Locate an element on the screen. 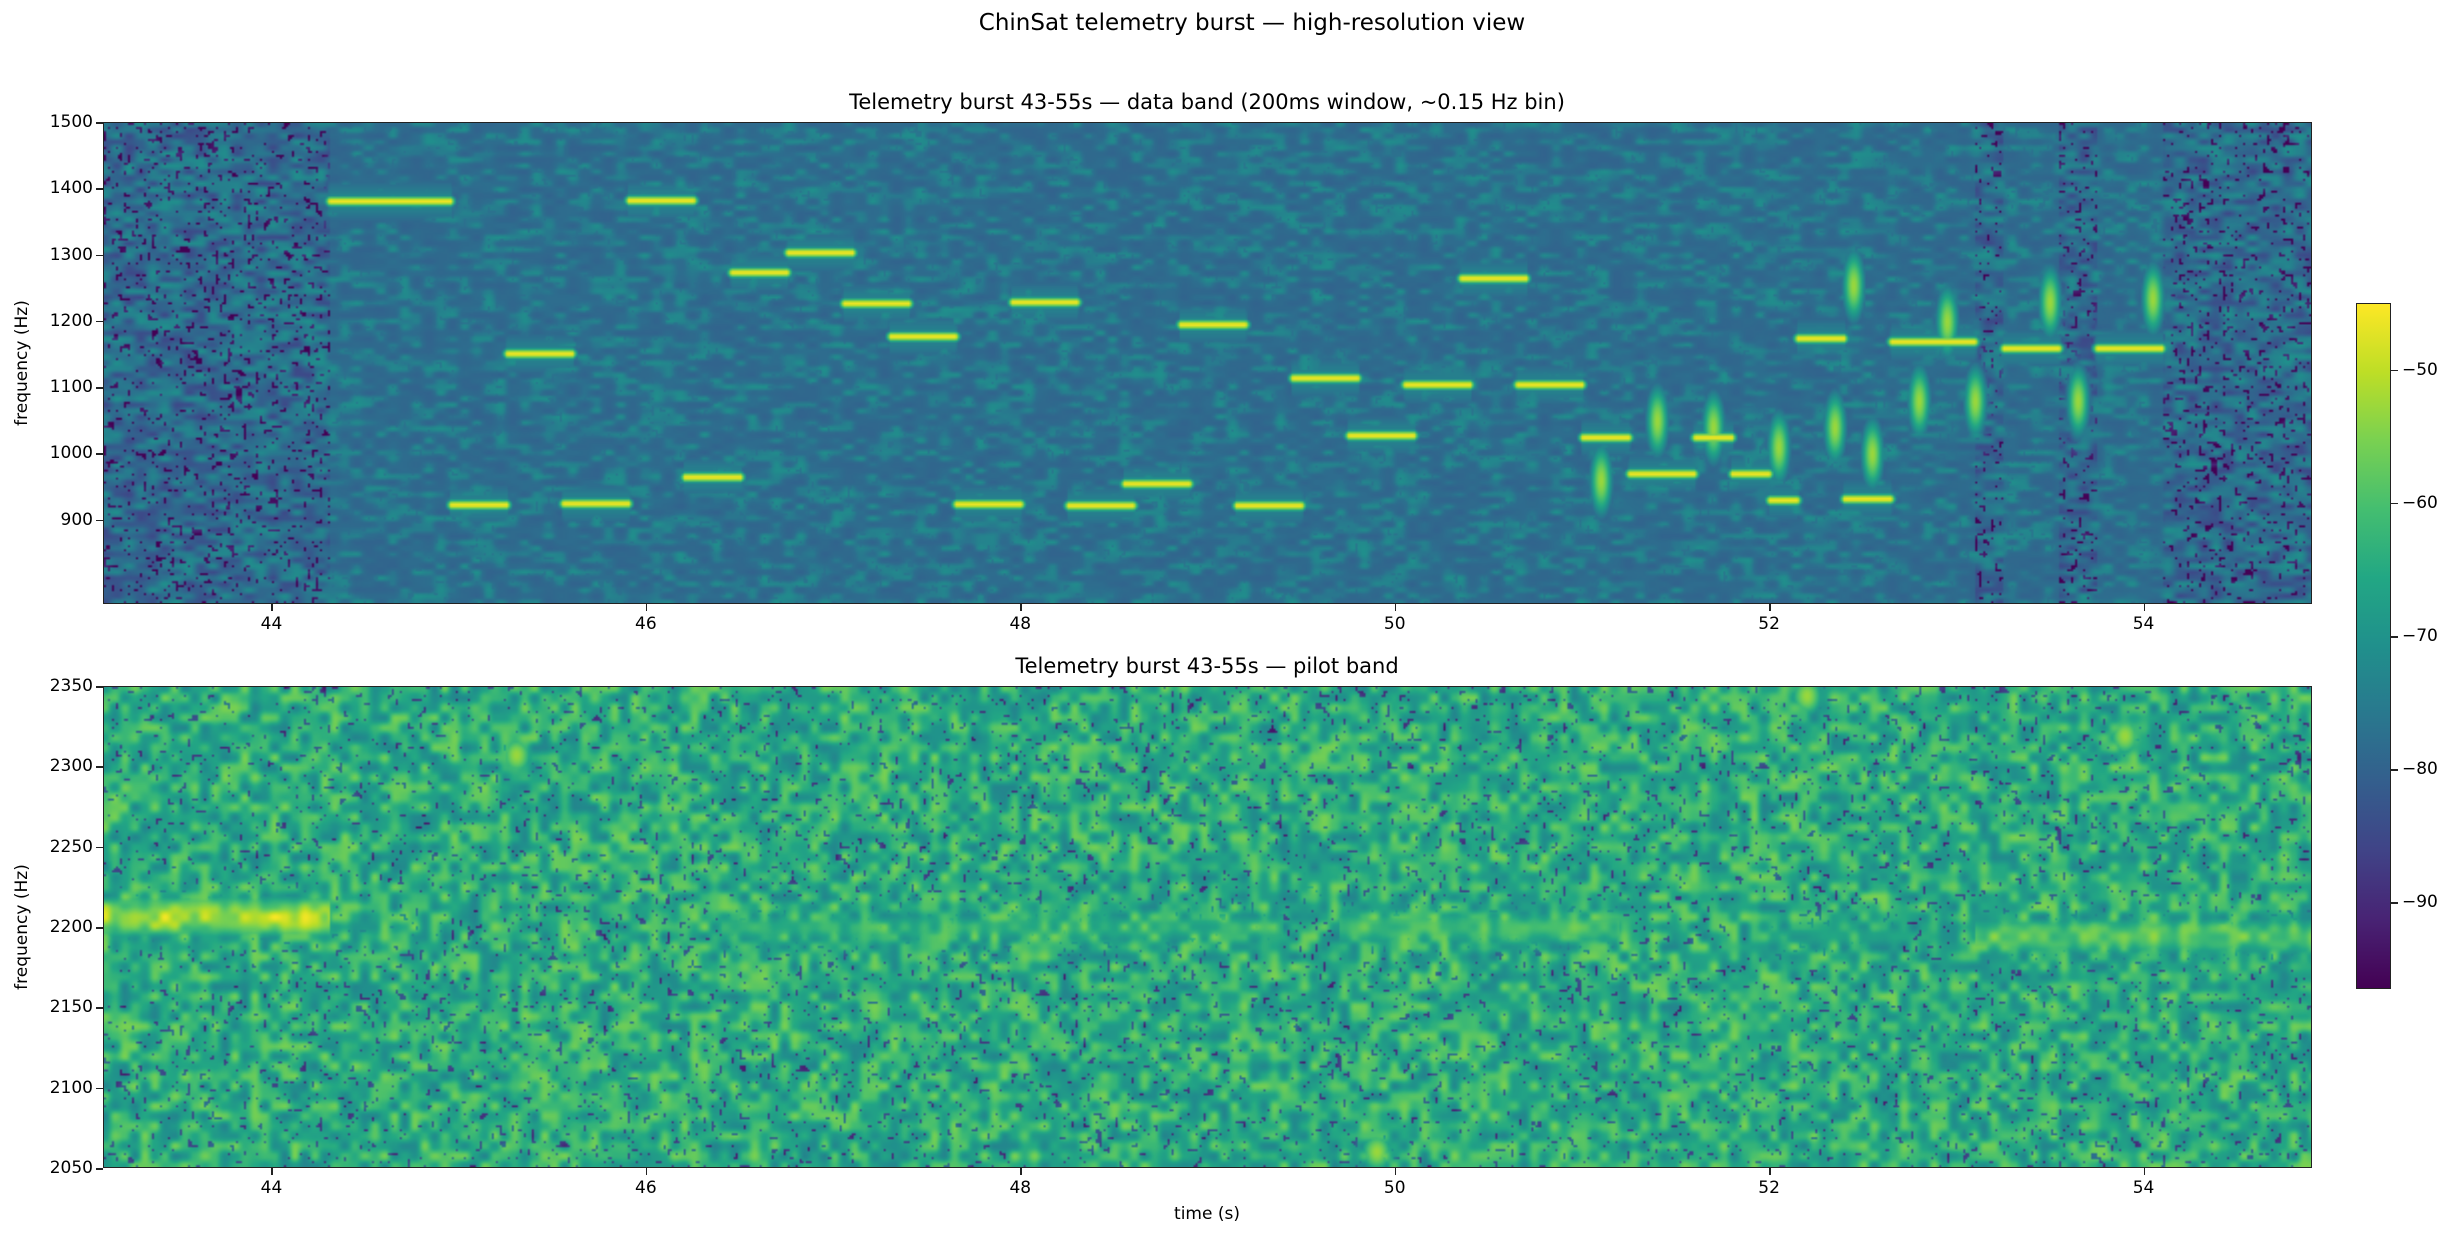  pilot-band-title: Telemetry burst 43-55s — pilot band is located at coordinates (1207, 666).